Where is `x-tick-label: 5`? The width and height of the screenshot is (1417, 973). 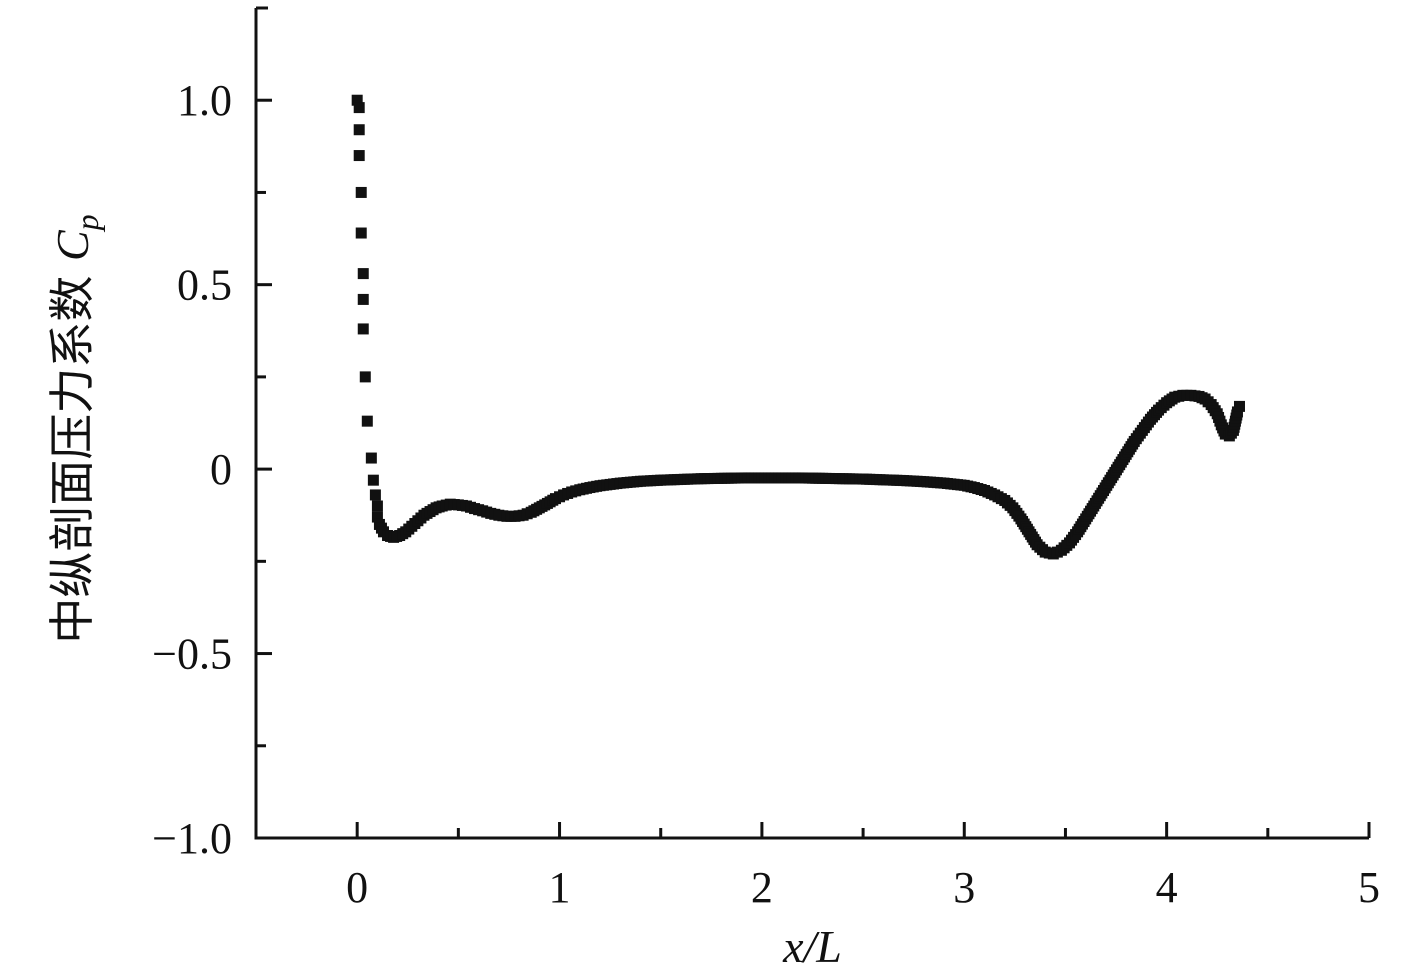
x-tick-label: 5 is located at coordinates (1369, 887).